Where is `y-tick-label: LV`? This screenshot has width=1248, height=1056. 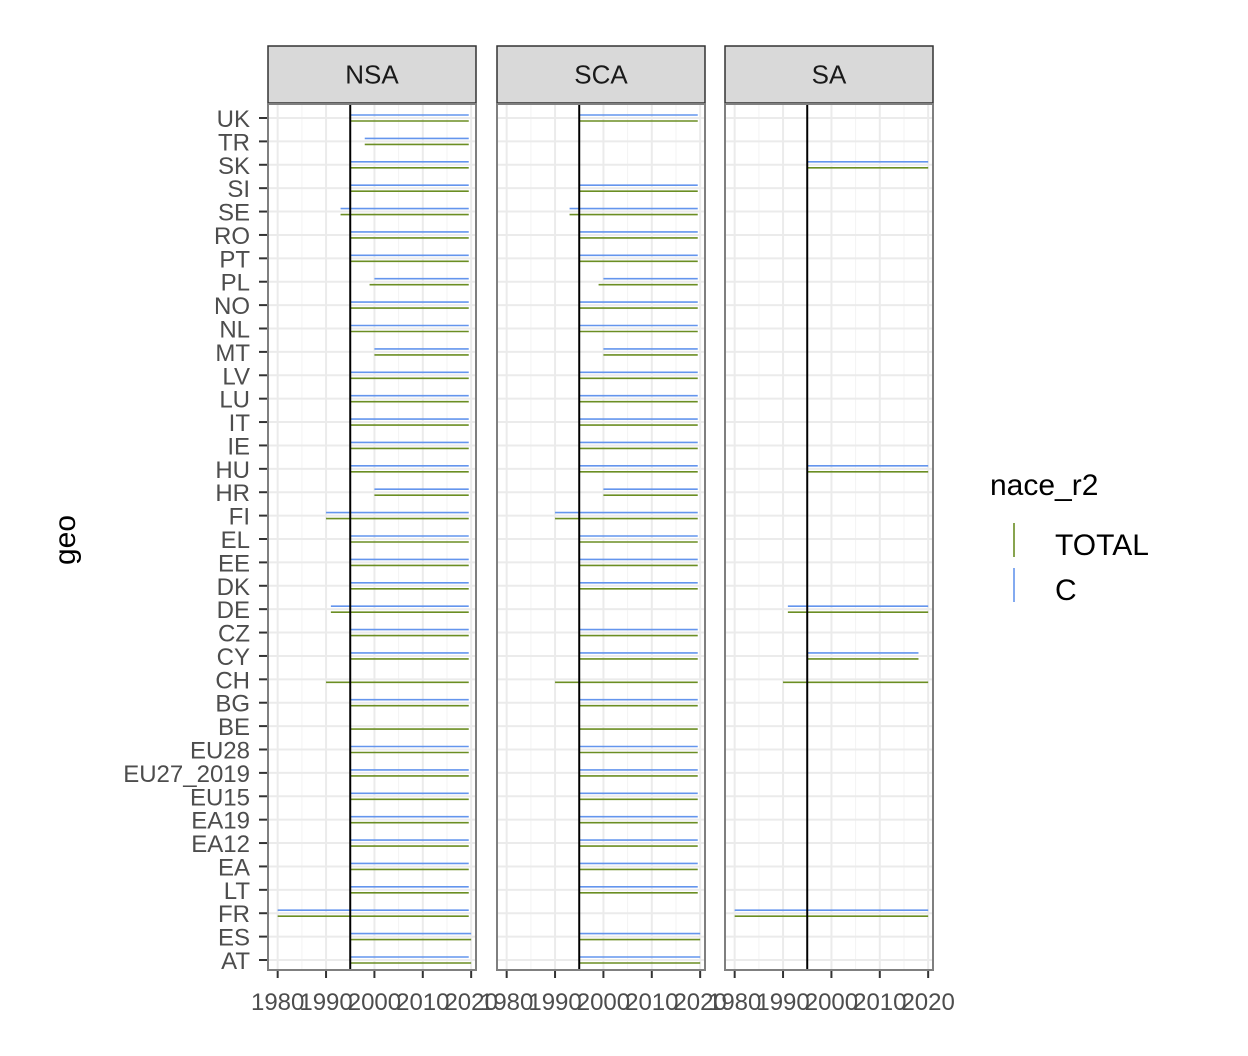
y-tick-label: LV is located at coordinates (236, 376).